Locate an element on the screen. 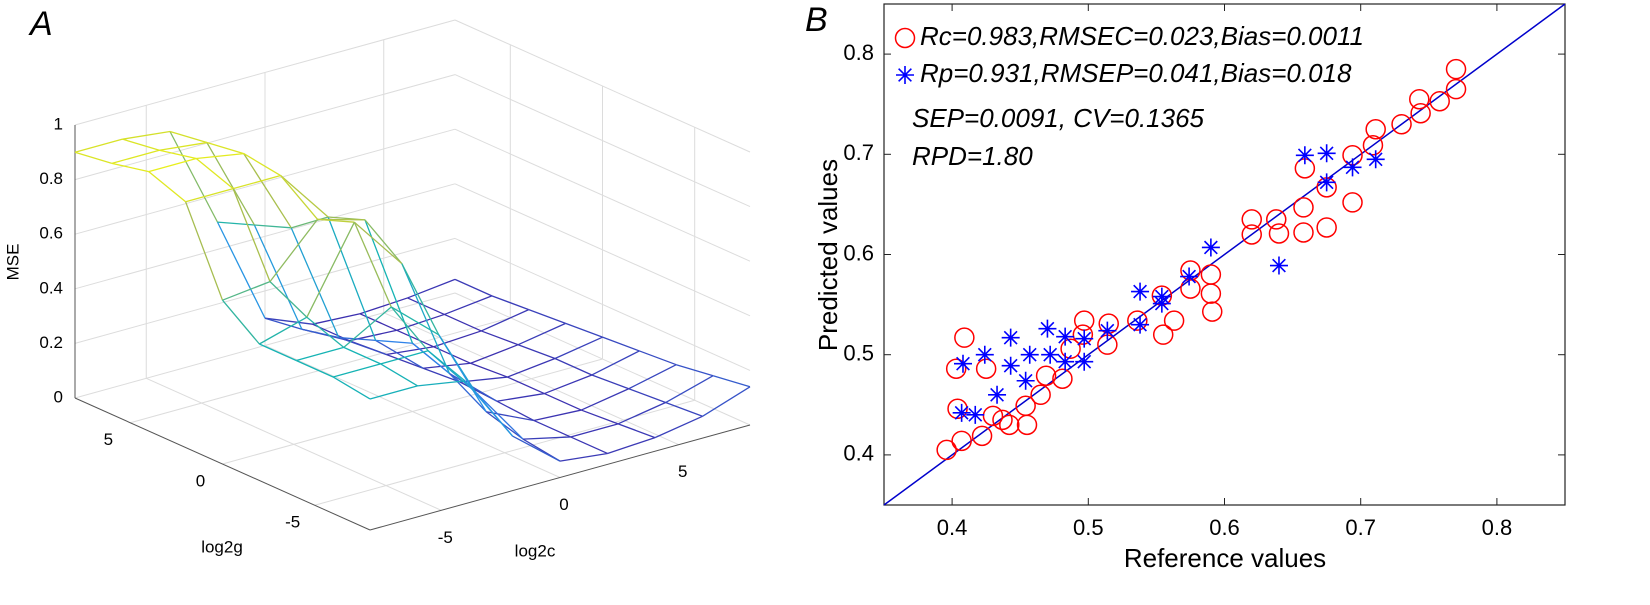  z-tick-label: 0.6 is located at coordinates (51, 233).